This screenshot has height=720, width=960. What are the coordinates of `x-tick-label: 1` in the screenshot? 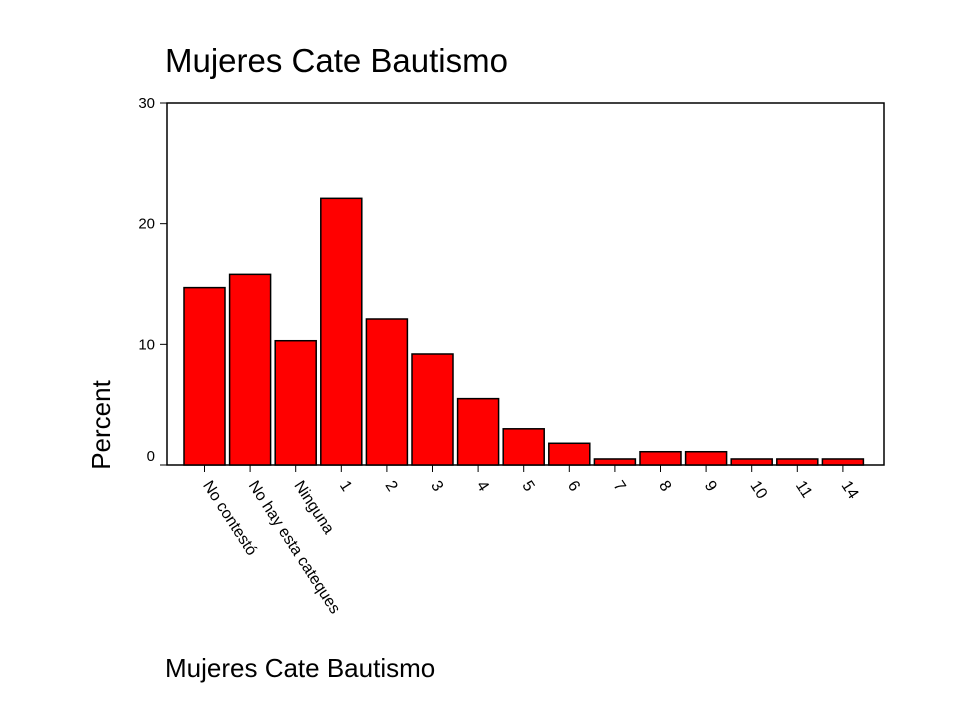 It's located at (345, 486).